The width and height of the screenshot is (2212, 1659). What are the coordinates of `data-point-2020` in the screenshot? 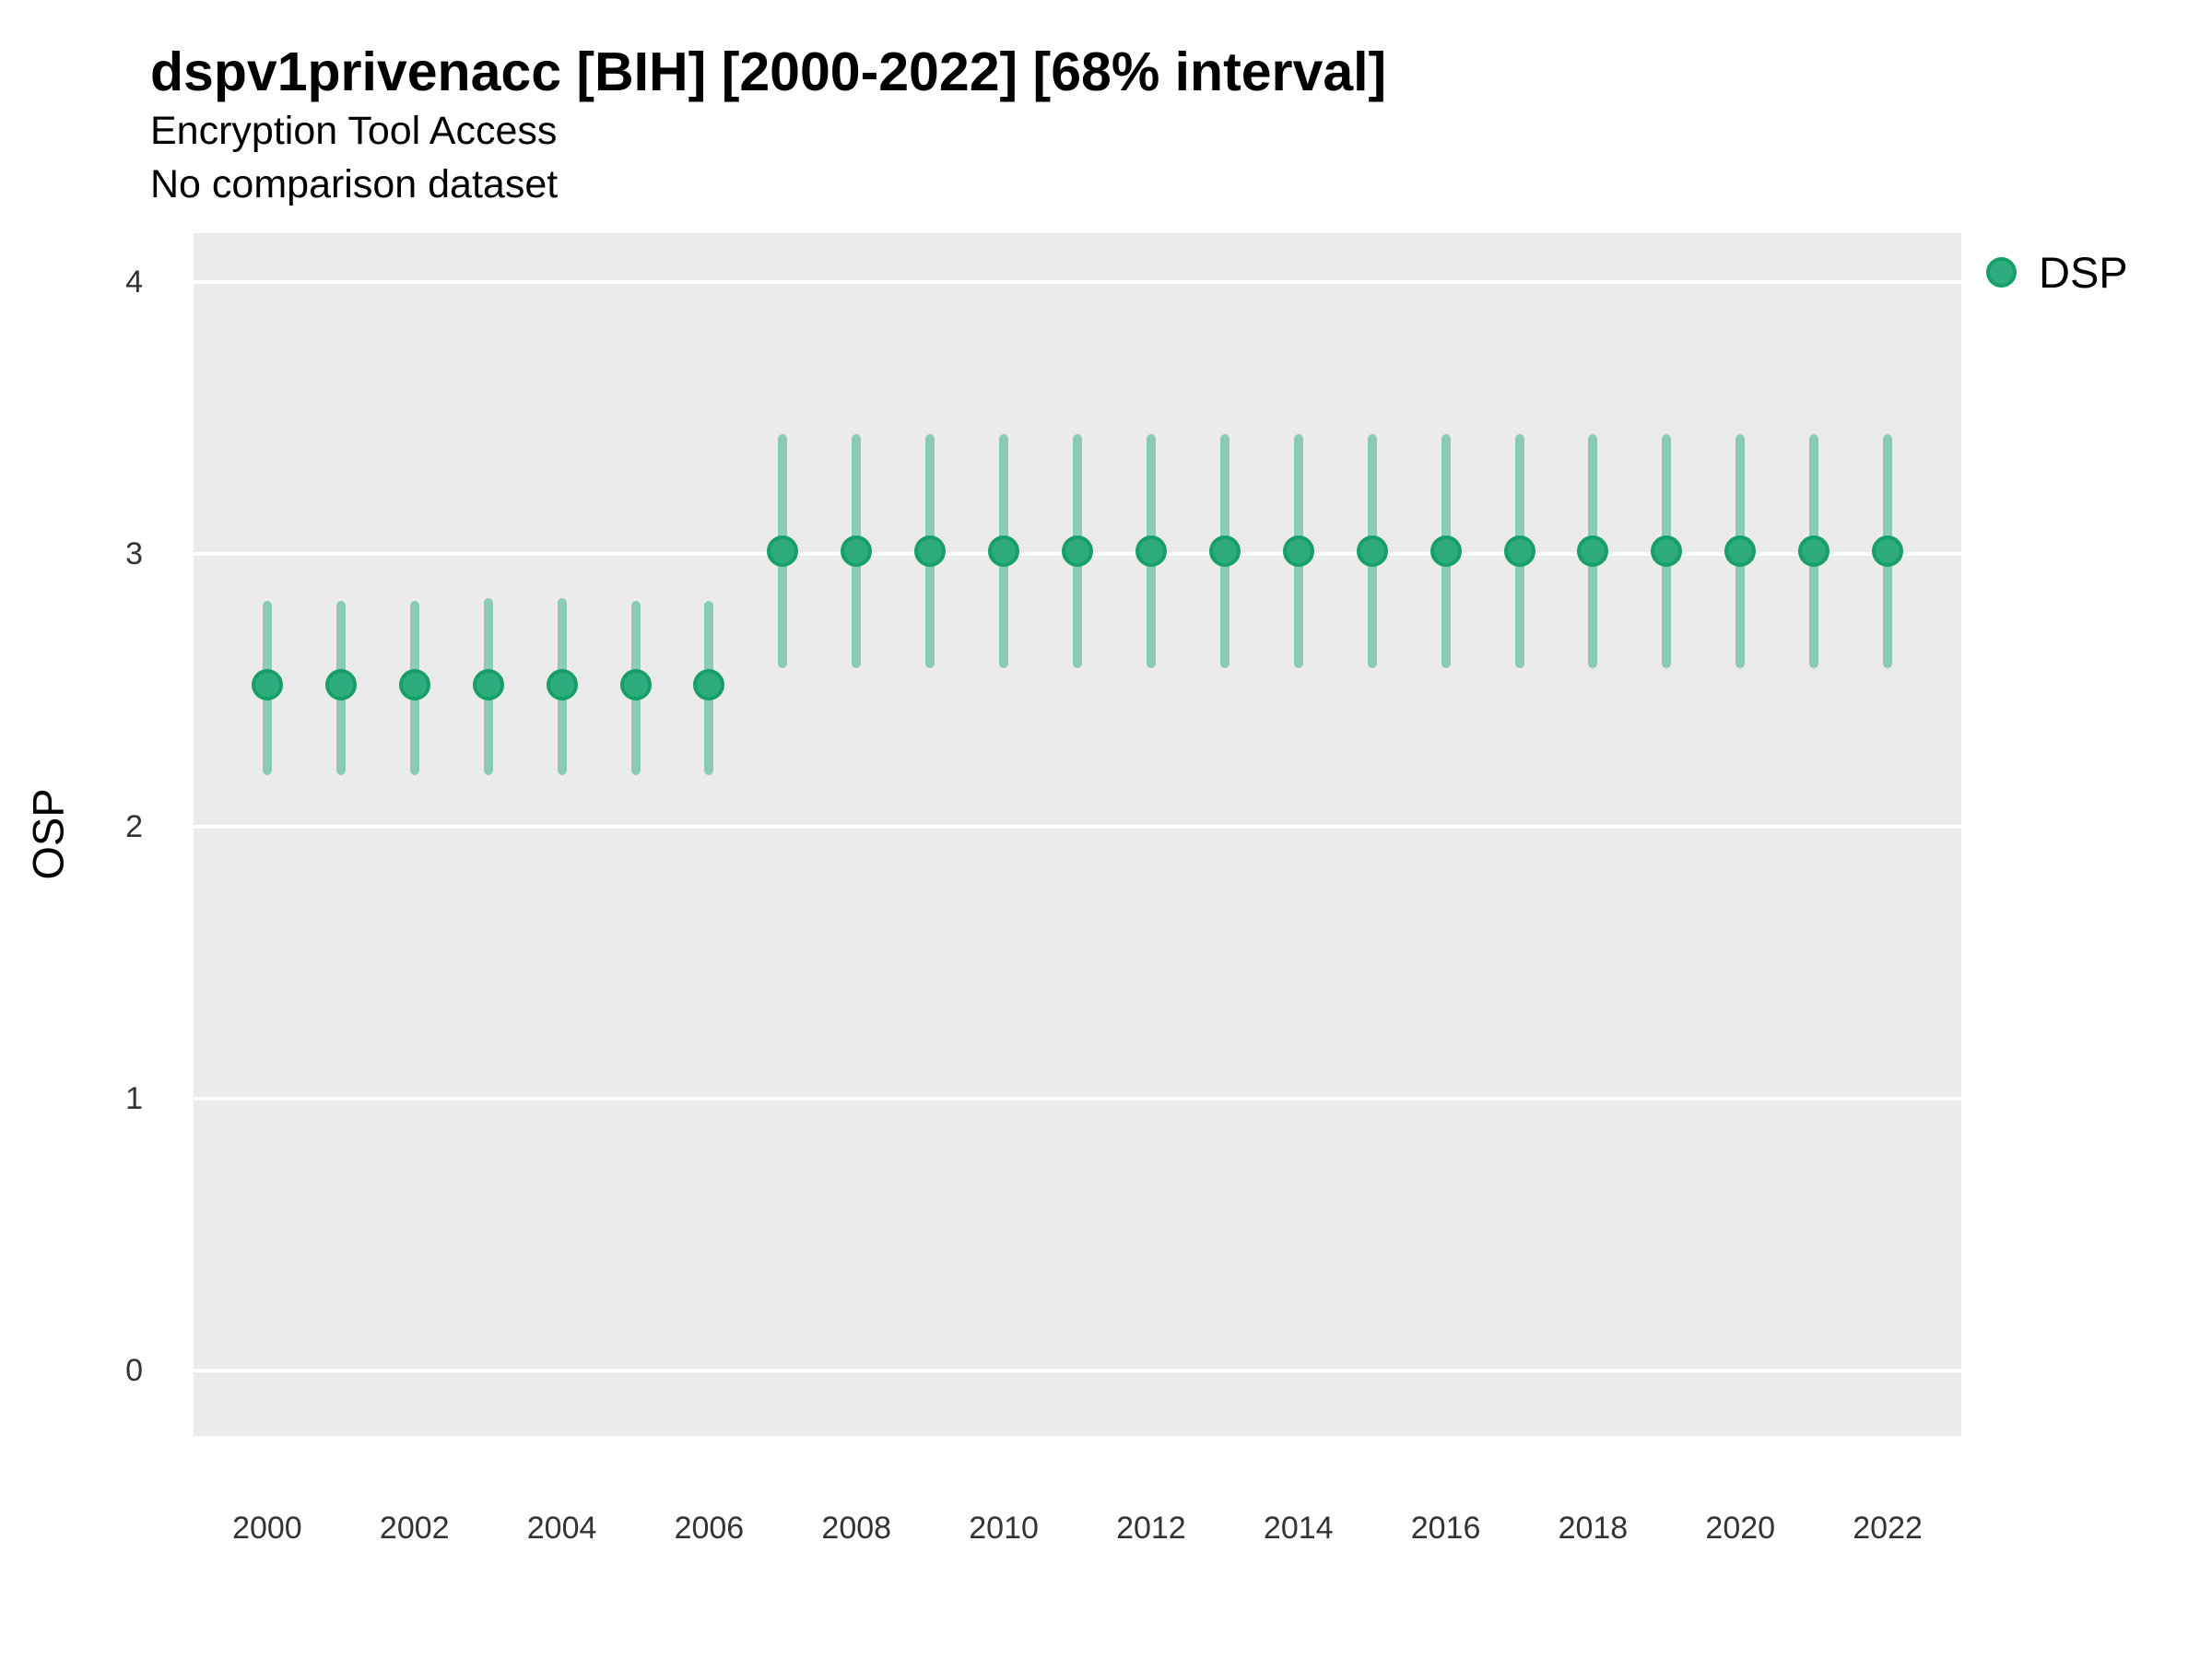 It's located at (1740, 551).